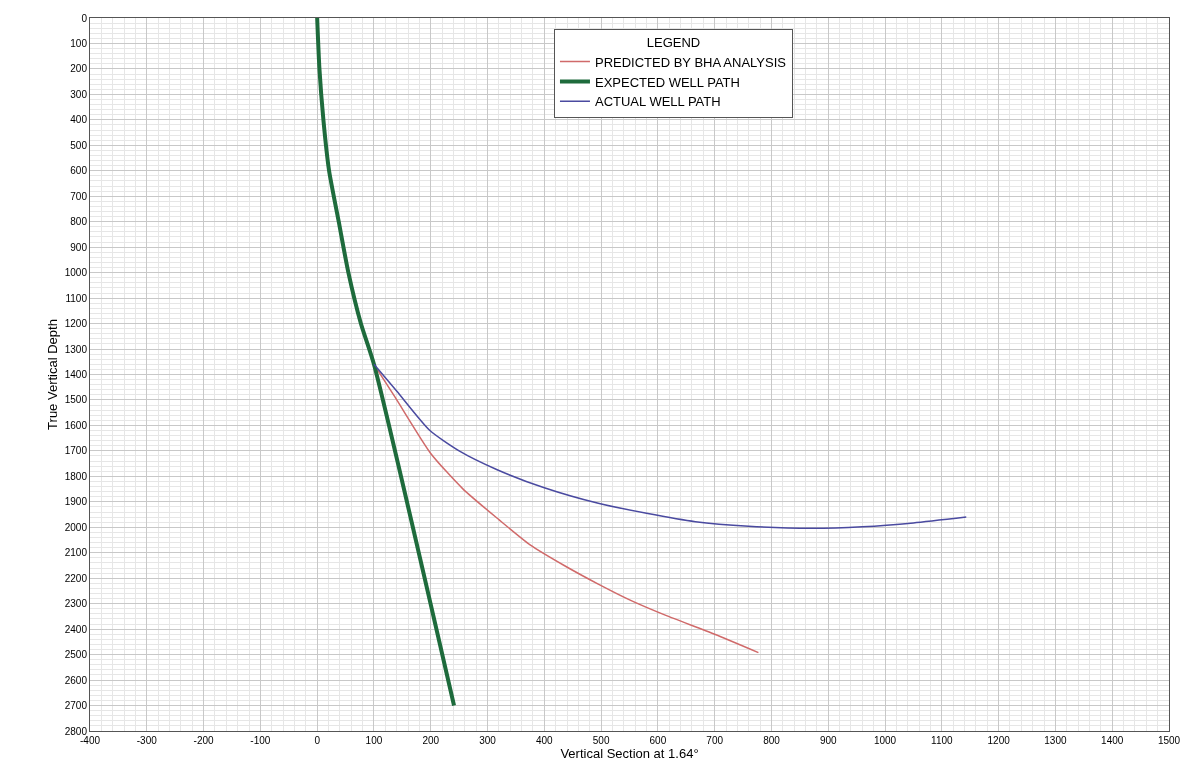  I want to click on x-tick-label: 1300, so click(1055, 740).